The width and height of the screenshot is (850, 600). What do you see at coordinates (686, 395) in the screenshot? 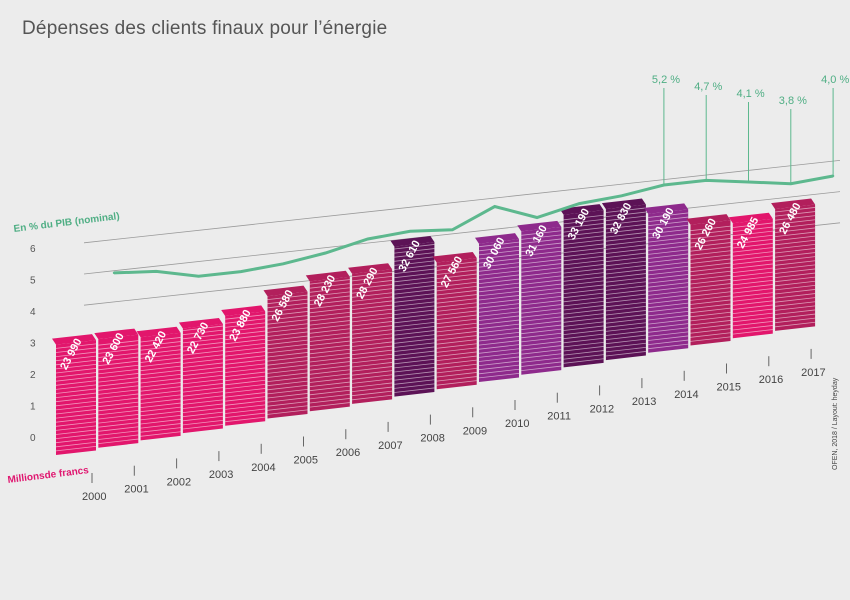
I see `year-label: 2014` at bounding box center [686, 395].